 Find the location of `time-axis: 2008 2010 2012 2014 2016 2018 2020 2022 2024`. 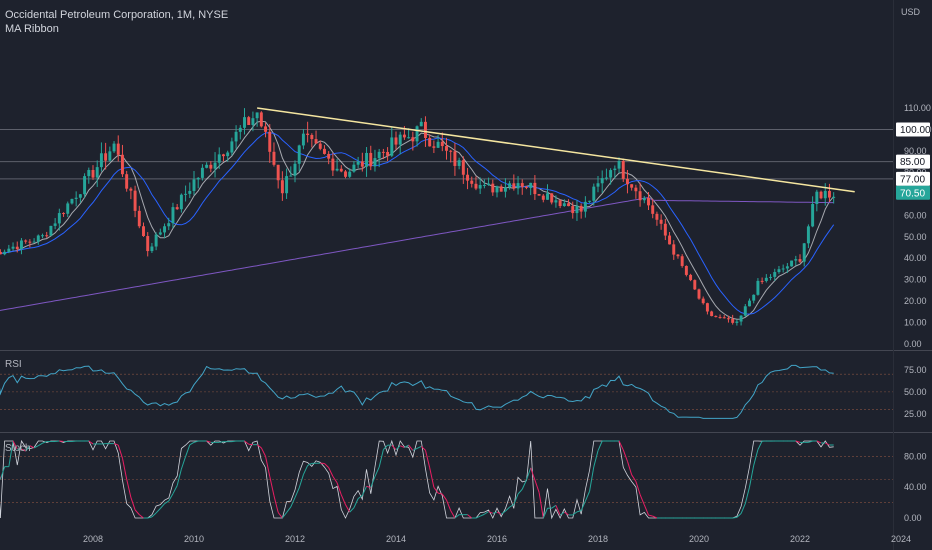

time-axis: 2008 2010 2012 2014 2016 2018 2020 2022 2024 is located at coordinates (497, 539).